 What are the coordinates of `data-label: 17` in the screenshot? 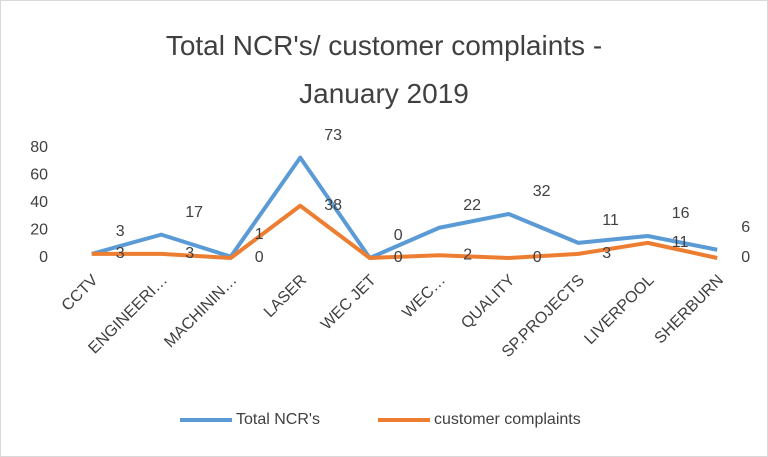 It's located at (194, 212).